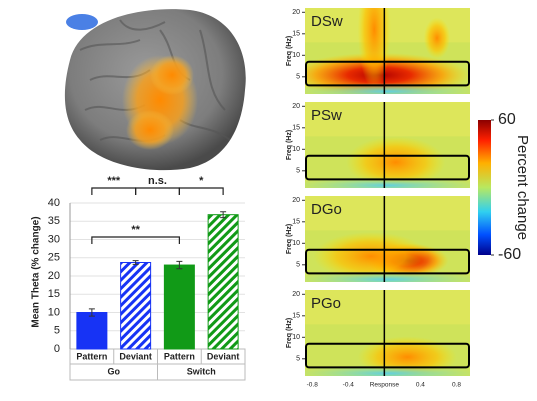 The width and height of the screenshot is (537, 401). What do you see at coordinates (484, 187) in the screenshot?
I see `colorbar` at bounding box center [484, 187].